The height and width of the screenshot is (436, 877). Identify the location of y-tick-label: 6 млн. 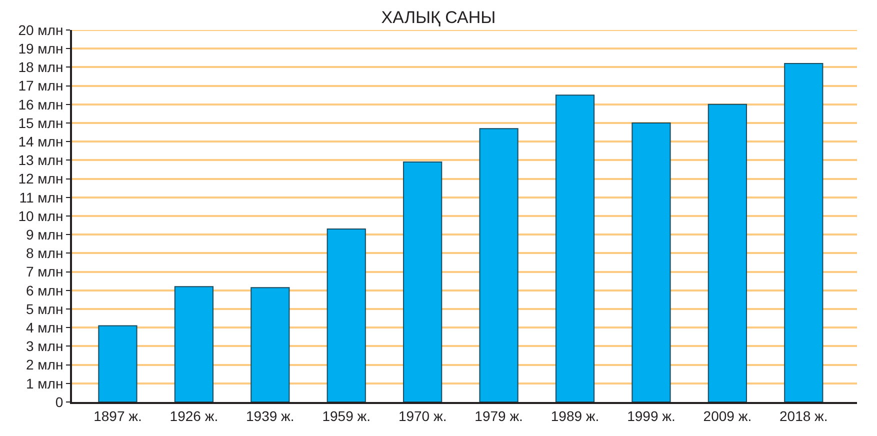
(45, 290).